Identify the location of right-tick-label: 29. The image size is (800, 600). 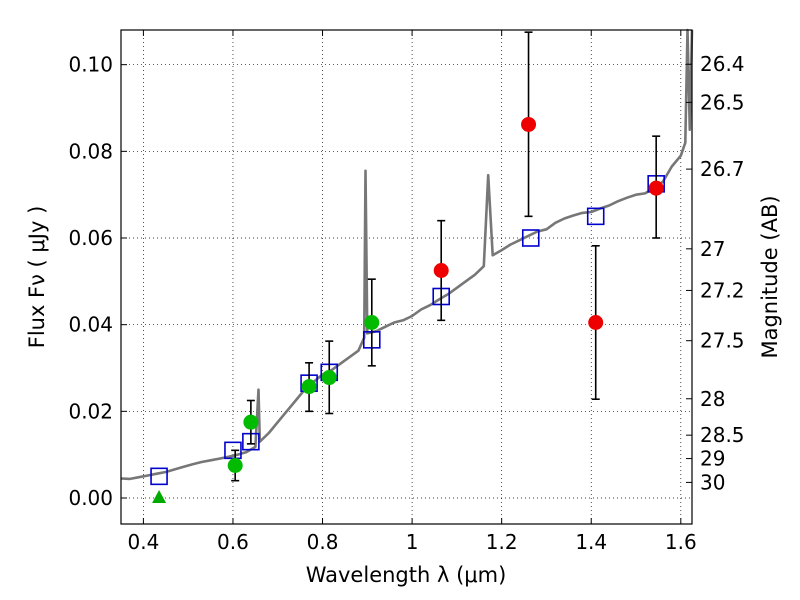
(712, 459).